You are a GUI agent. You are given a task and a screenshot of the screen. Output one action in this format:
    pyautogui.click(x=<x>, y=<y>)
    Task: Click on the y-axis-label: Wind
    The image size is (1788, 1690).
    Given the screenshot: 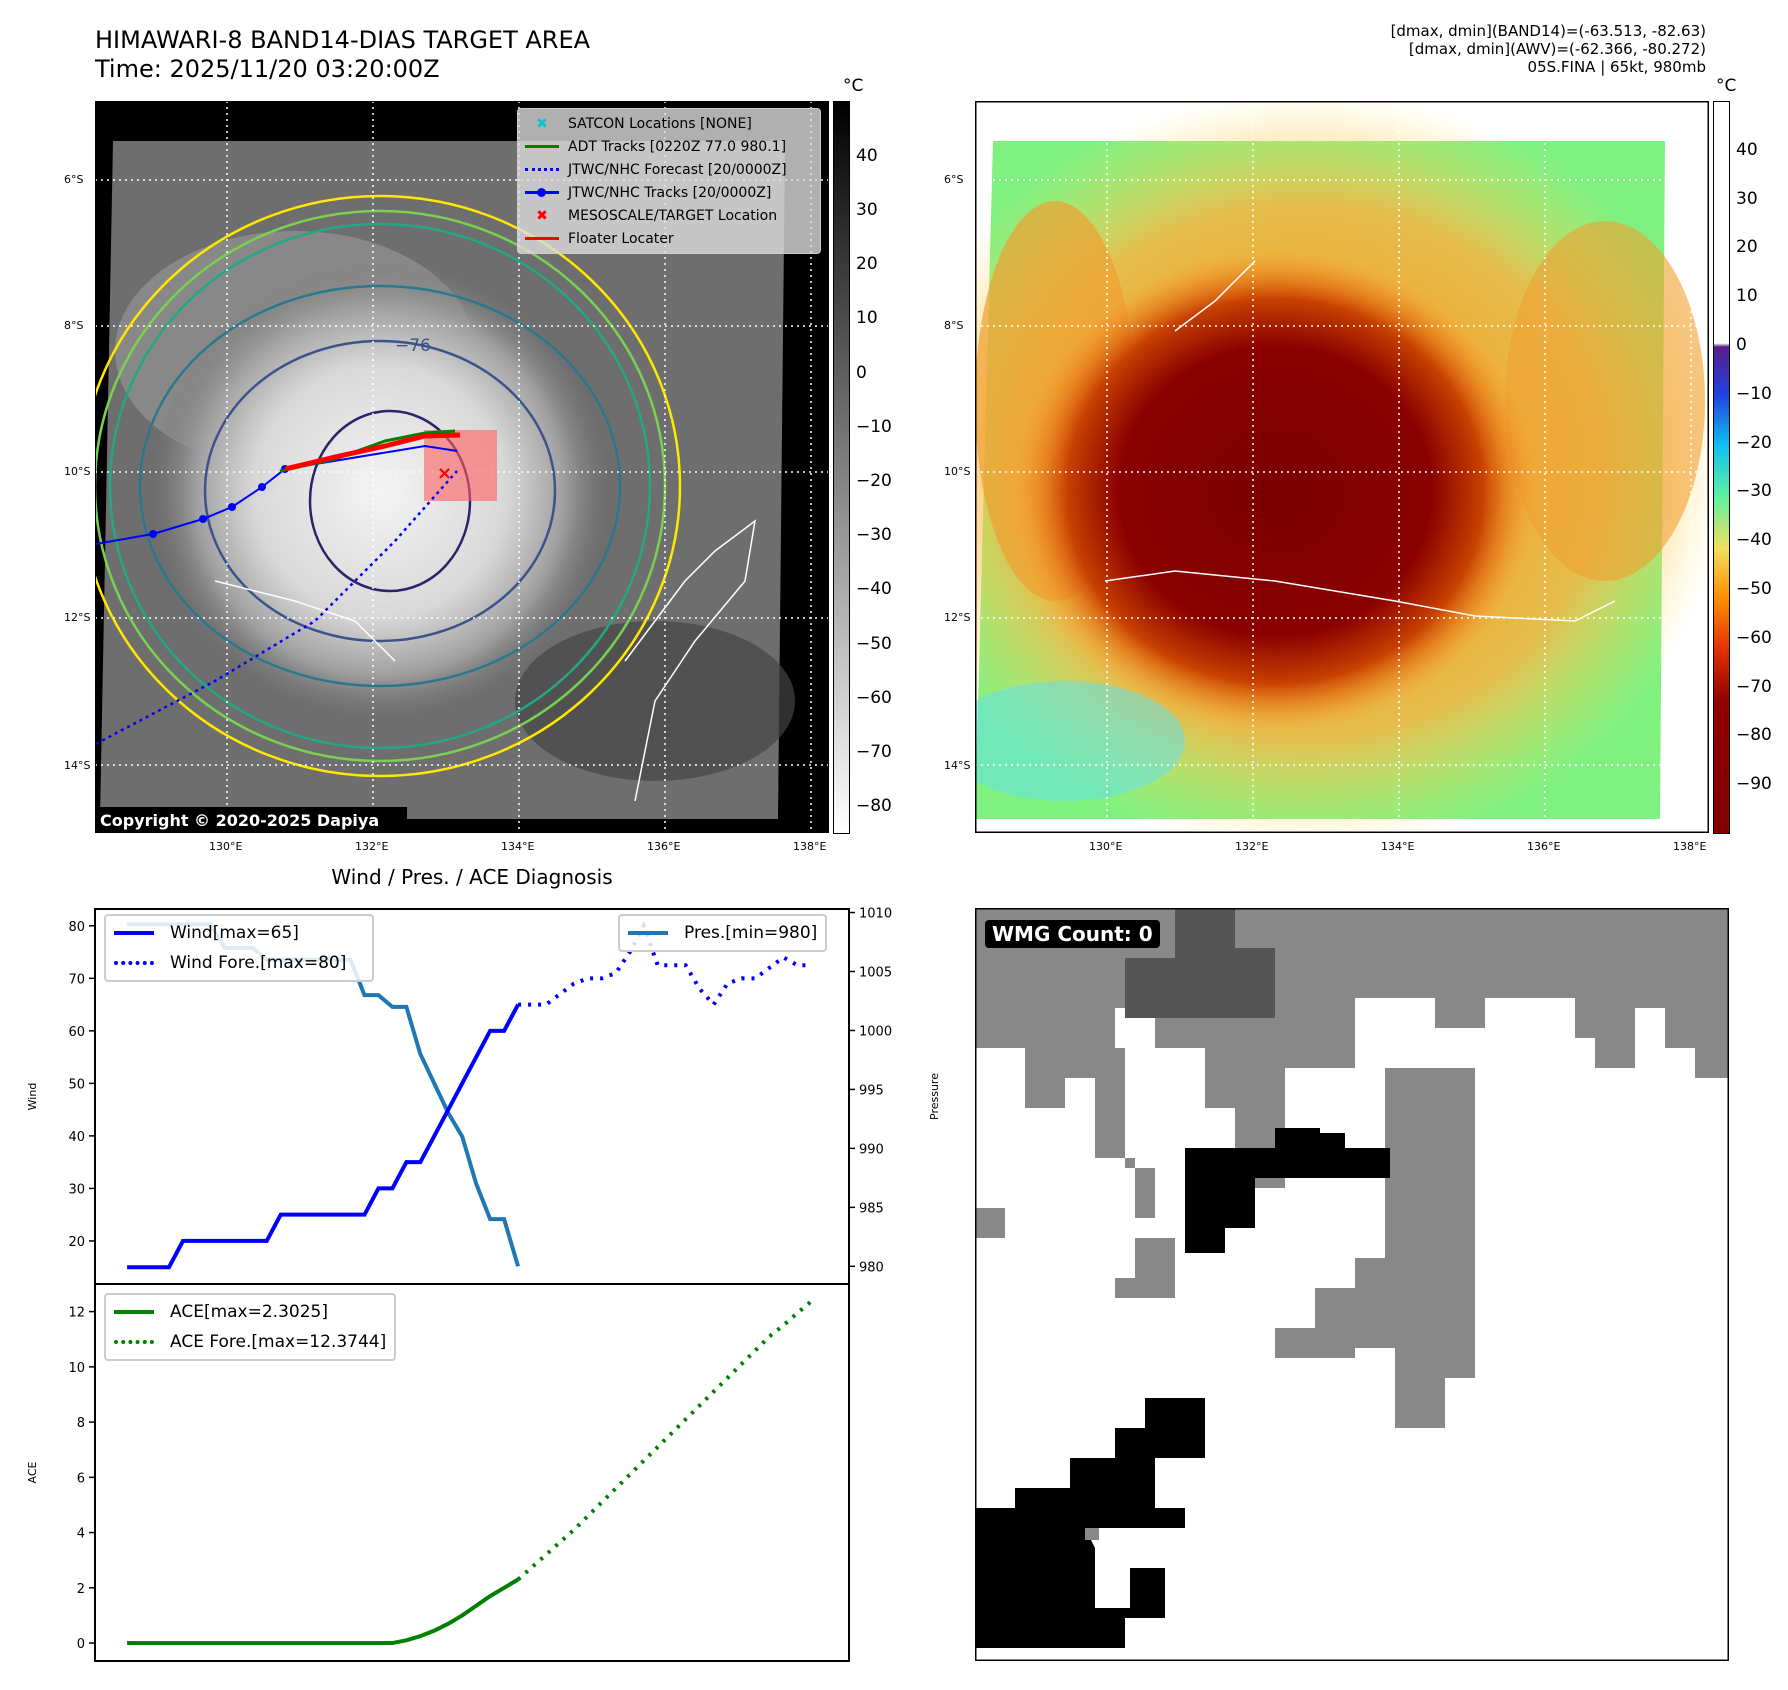 What is the action you would take?
    pyautogui.click(x=32, y=1097)
    